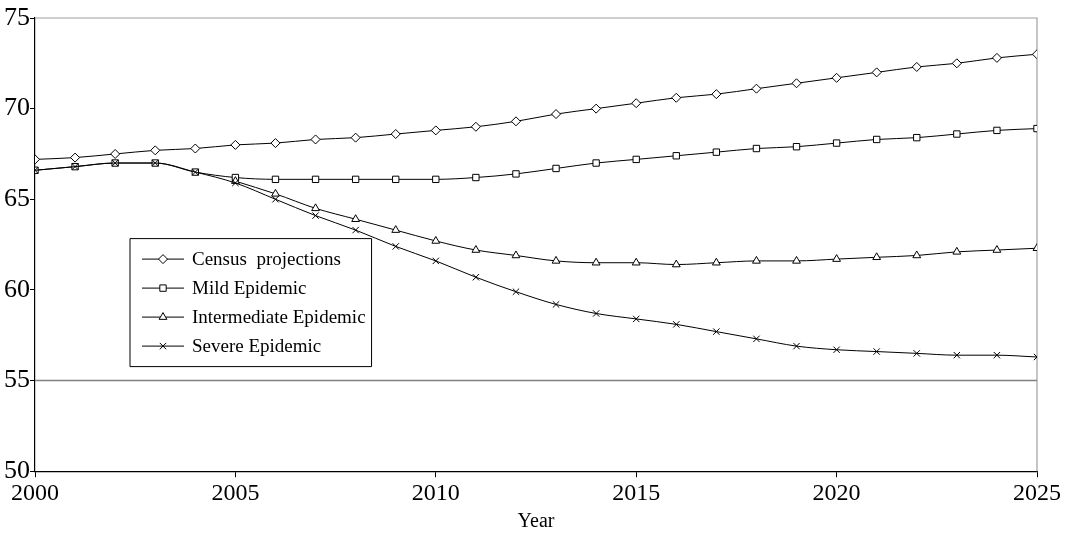 This screenshot has width=1075, height=538. What do you see at coordinates (836, 491) in the screenshot?
I see `x-tick-label: 2020` at bounding box center [836, 491].